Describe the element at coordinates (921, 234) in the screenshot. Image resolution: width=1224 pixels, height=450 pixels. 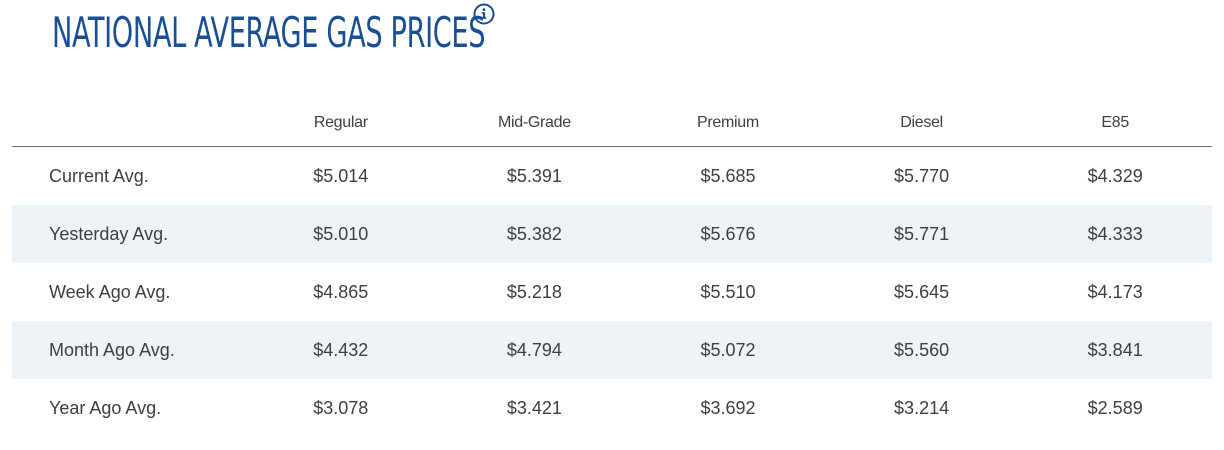
I see `price-cell: $5.771` at that location.